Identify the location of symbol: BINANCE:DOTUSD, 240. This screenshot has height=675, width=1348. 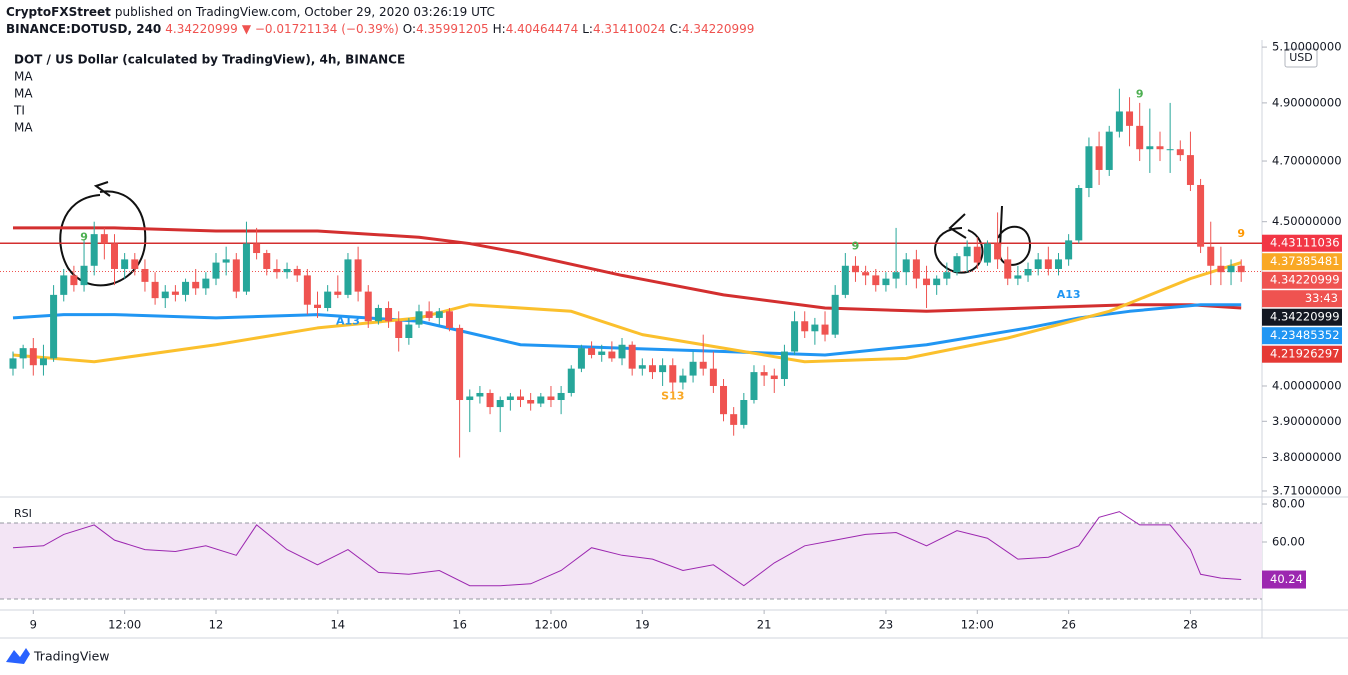
(83, 29).